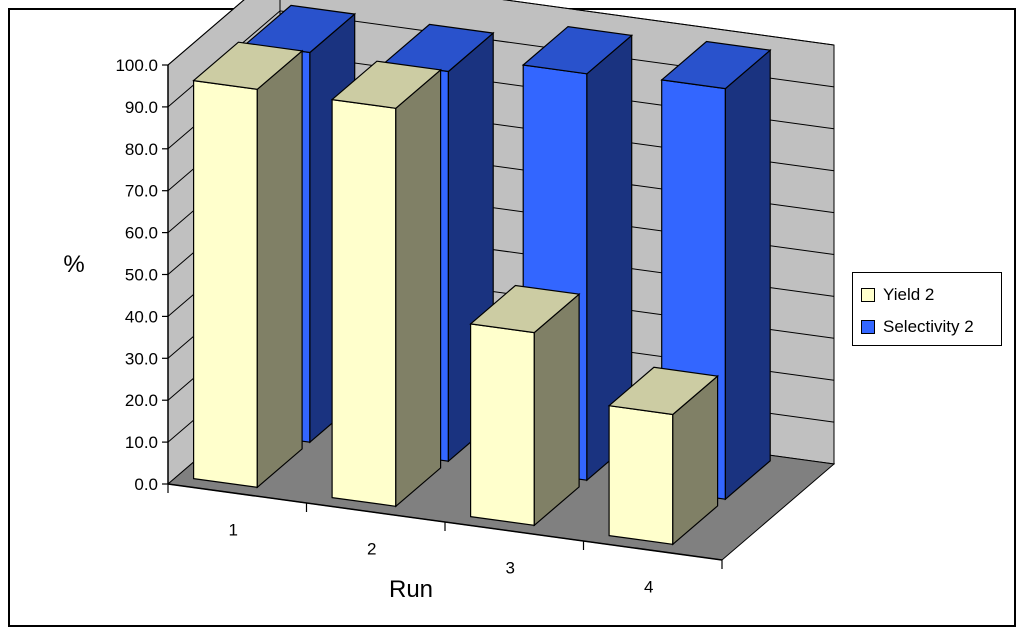 The height and width of the screenshot is (635, 1024). What do you see at coordinates (73, 264) in the screenshot?
I see `y-axis-title: %` at bounding box center [73, 264].